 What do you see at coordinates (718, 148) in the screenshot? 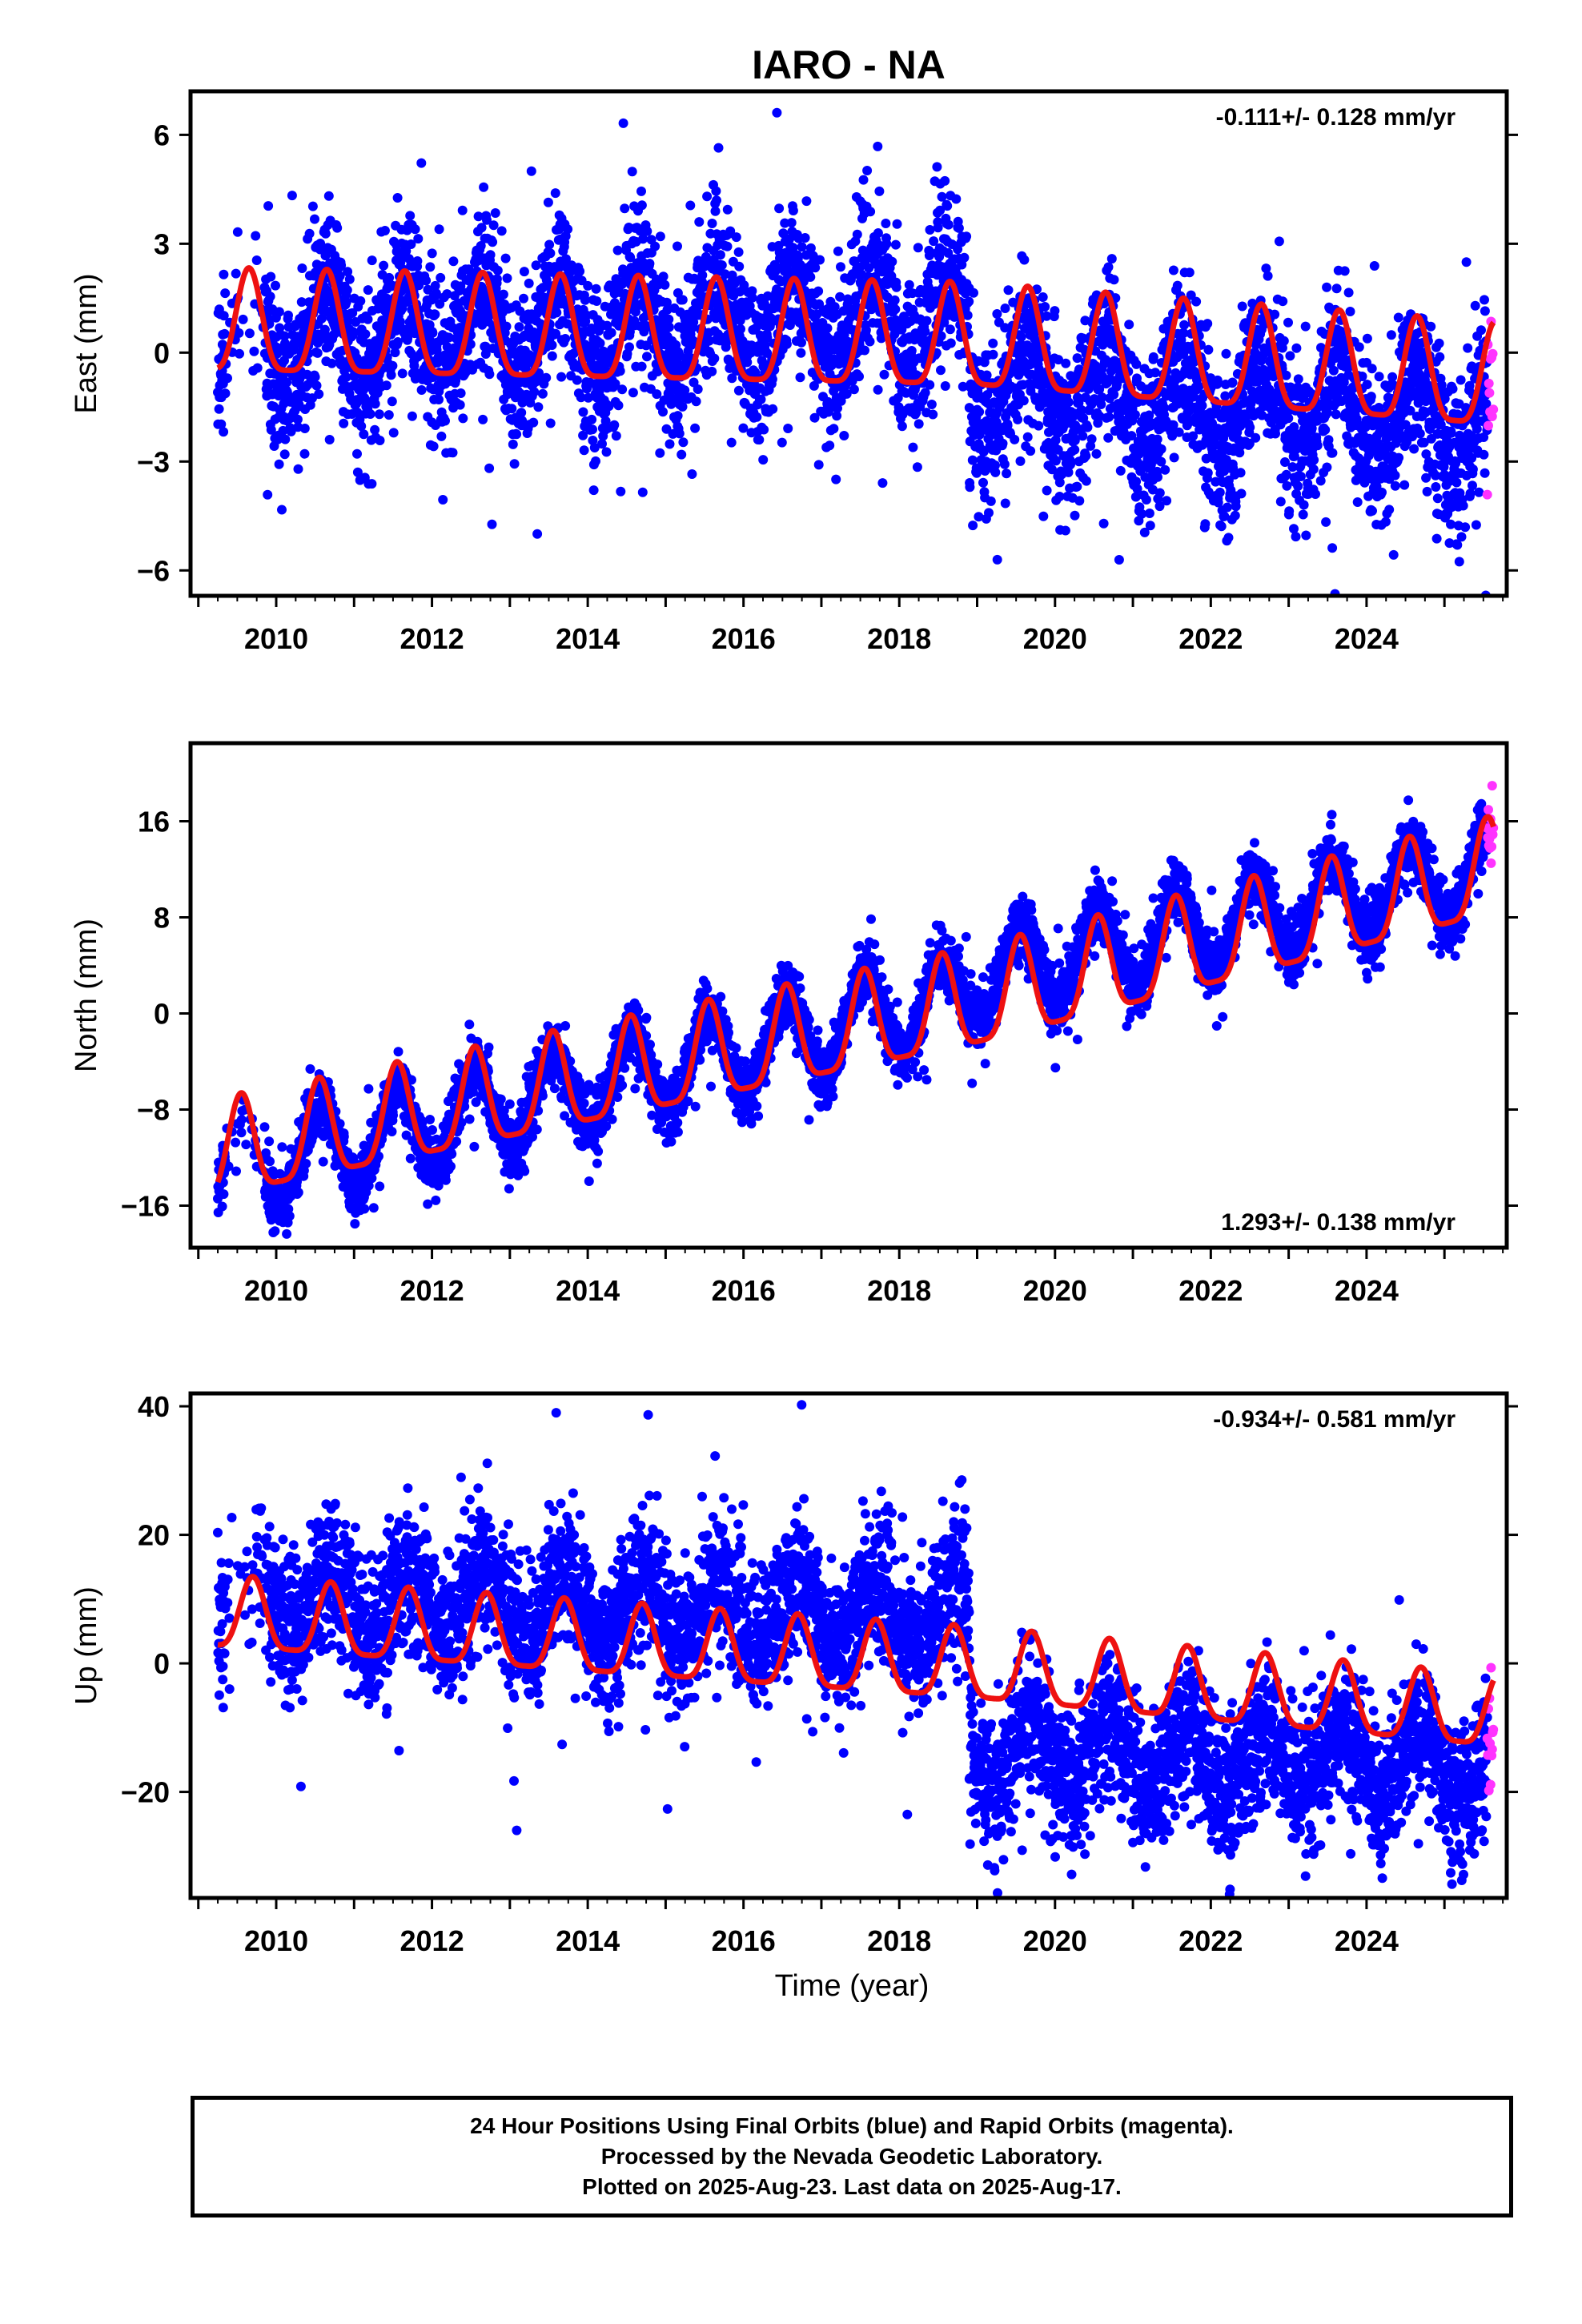
I see `point-final-east-1908` at bounding box center [718, 148].